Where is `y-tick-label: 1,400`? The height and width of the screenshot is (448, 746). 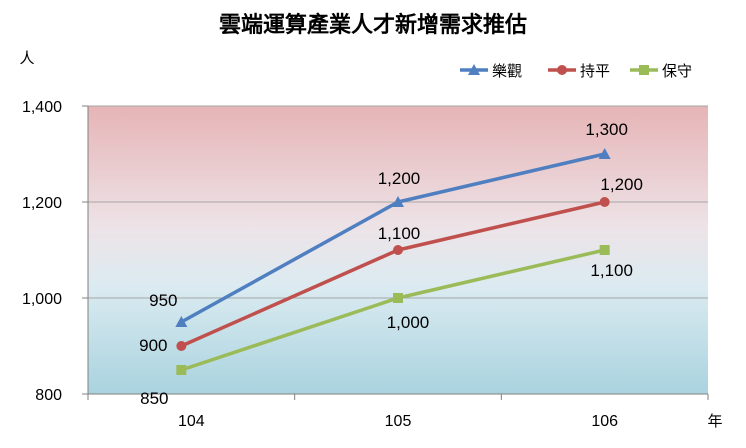 y-tick-label: 1,400 is located at coordinates (42, 107).